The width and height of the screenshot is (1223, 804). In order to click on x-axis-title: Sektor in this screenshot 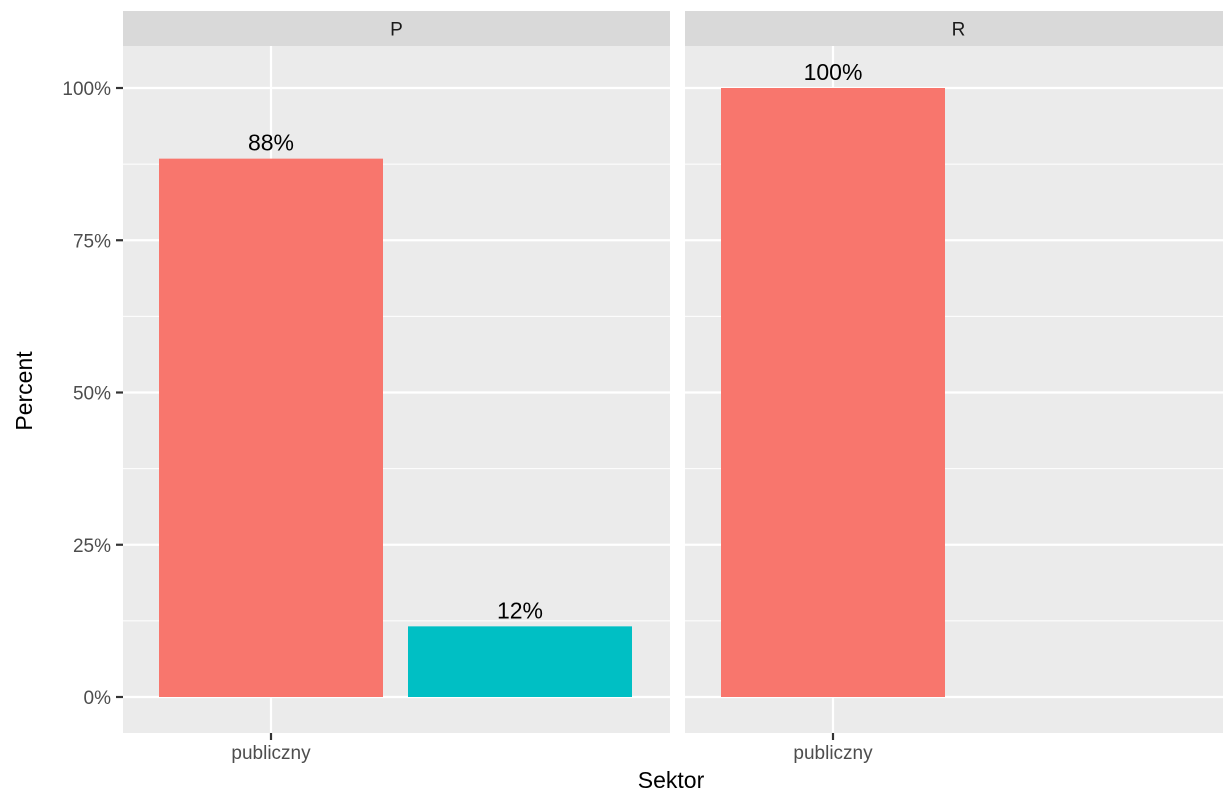, I will do `click(671, 780)`.